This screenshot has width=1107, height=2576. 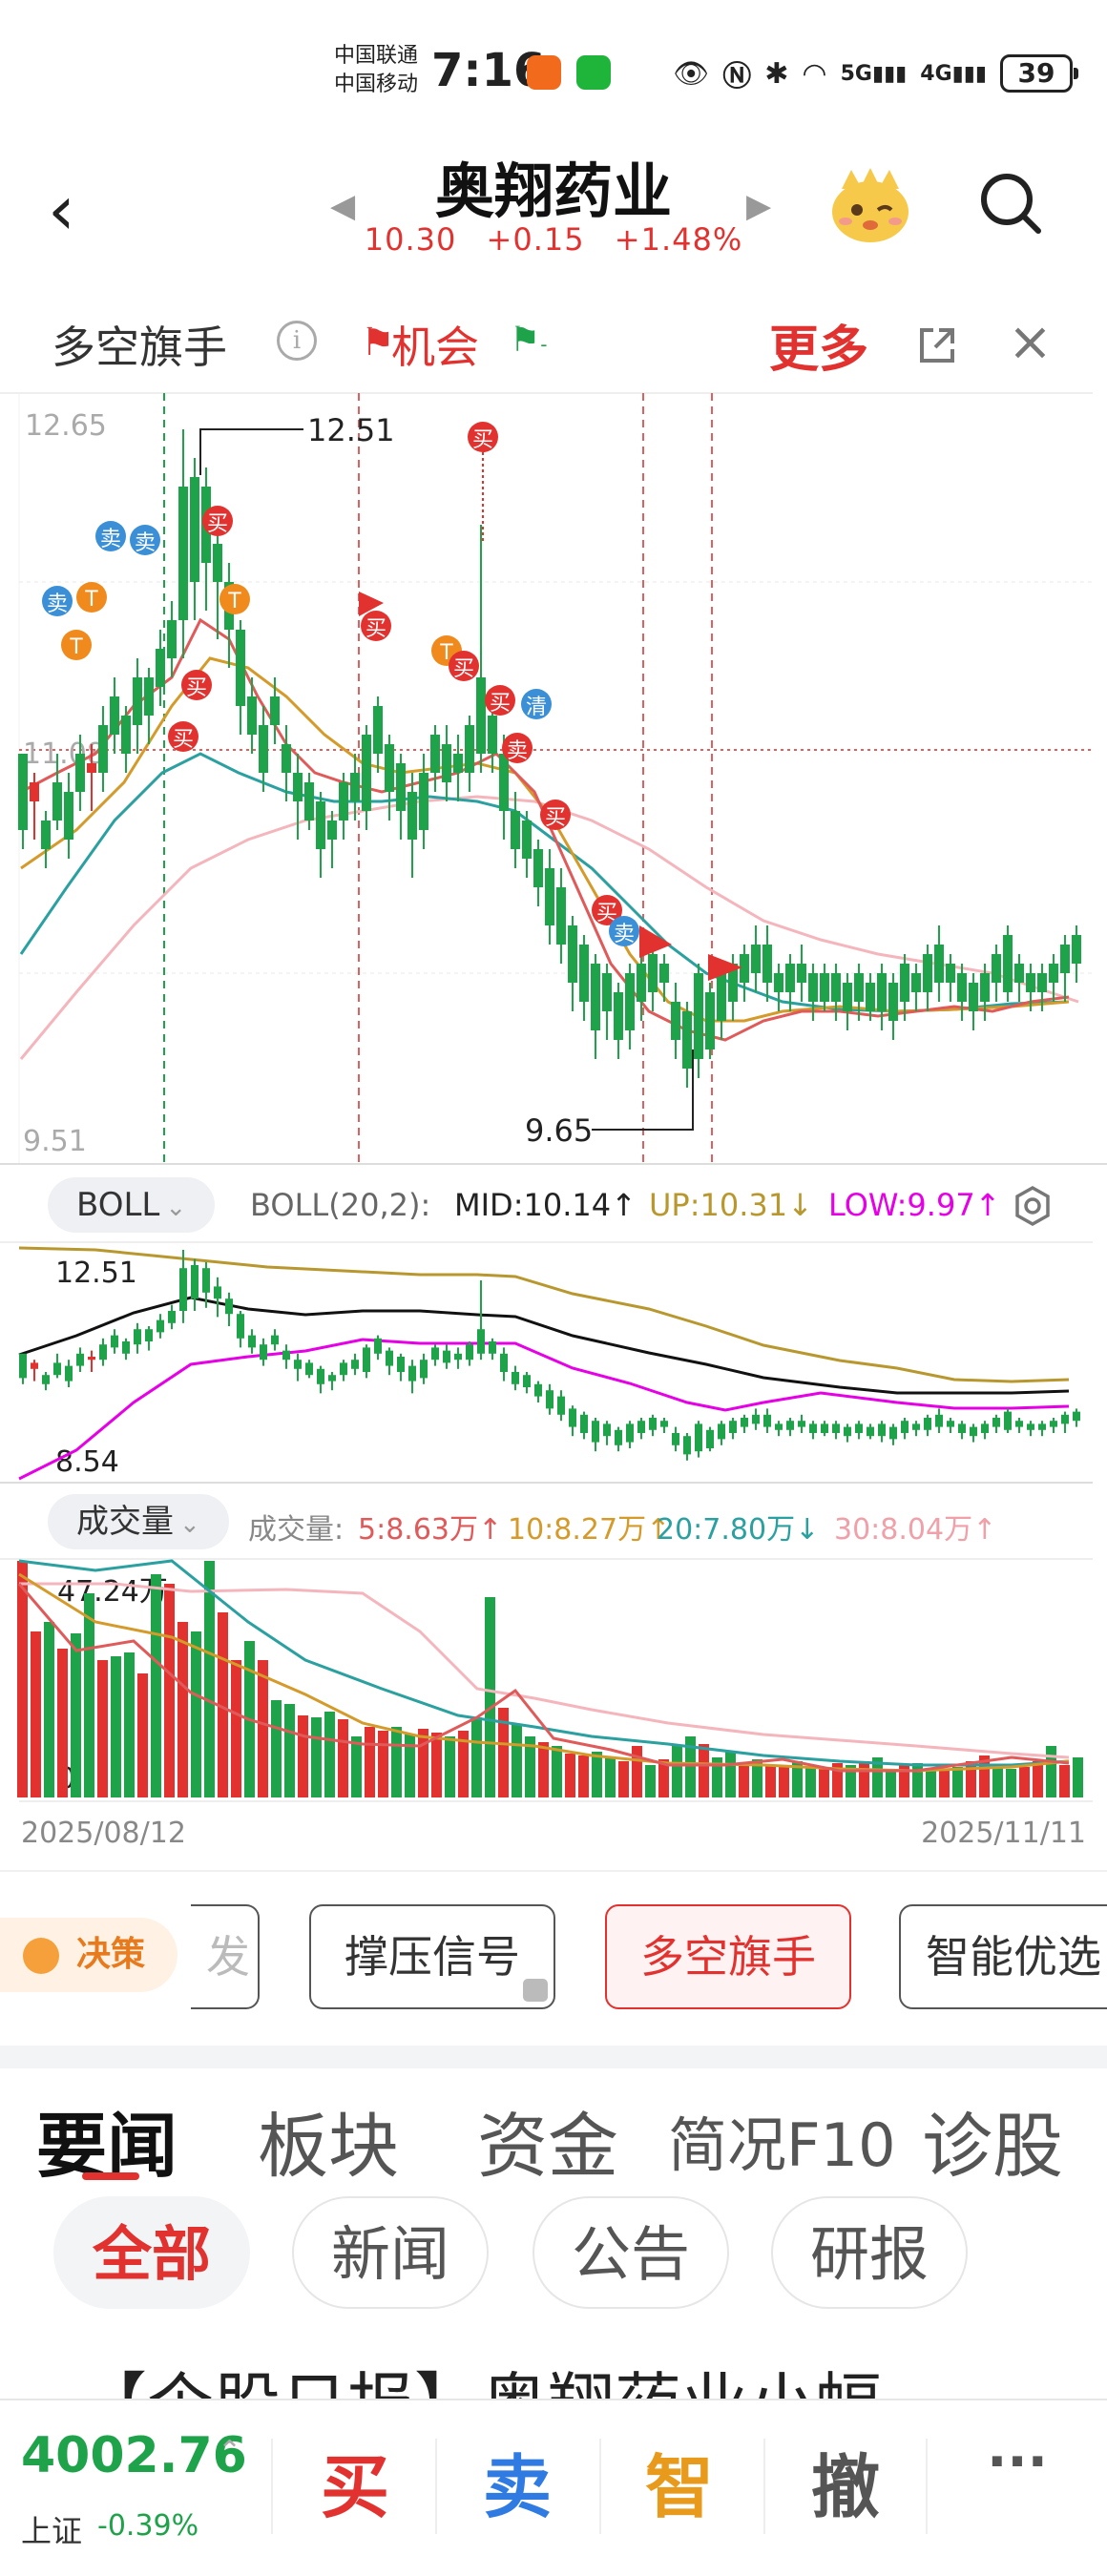 I want to click on back-icon: ‹, so click(x=61, y=210).